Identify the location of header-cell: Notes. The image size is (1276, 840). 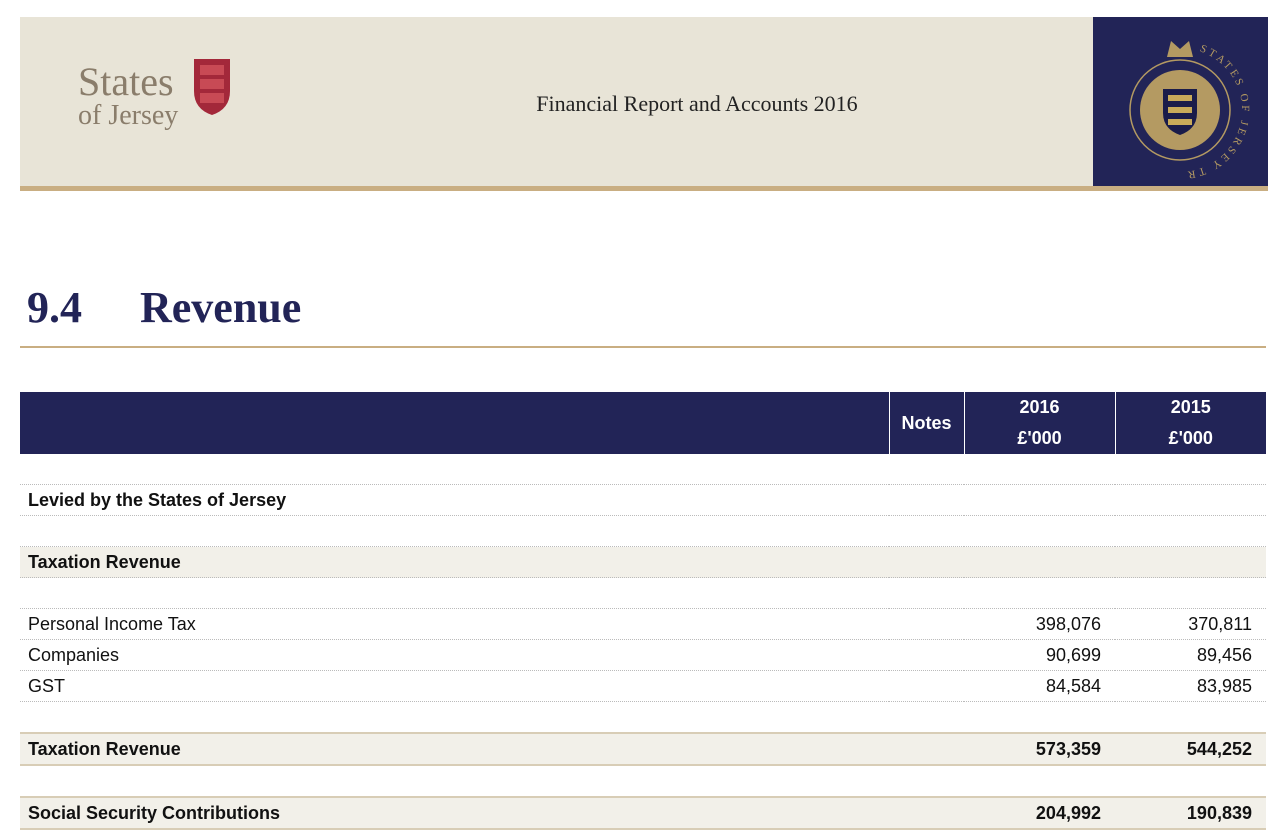
(926, 423).